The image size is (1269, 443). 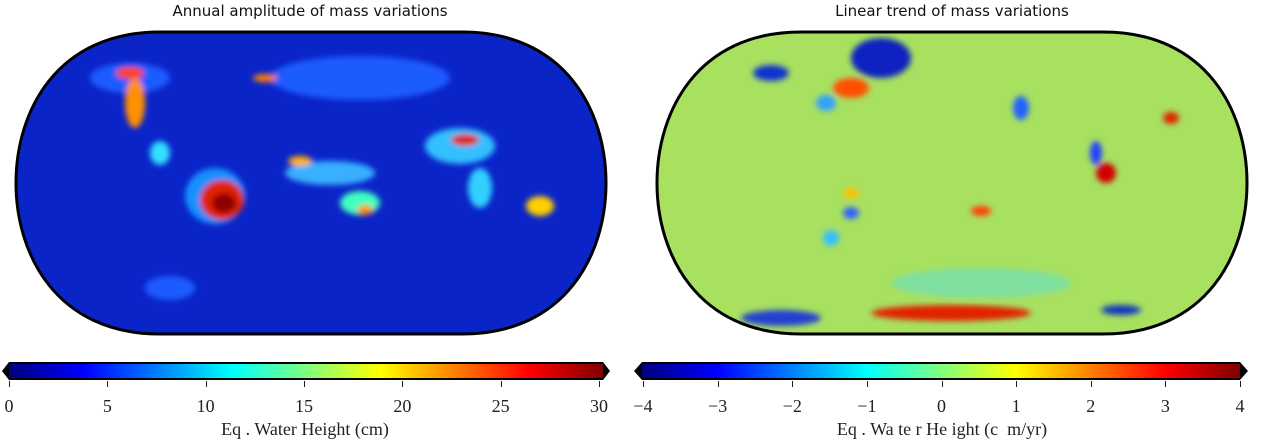 What do you see at coordinates (1240, 406) in the screenshot?
I see `colorbar-tick-label: 4` at bounding box center [1240, 406].